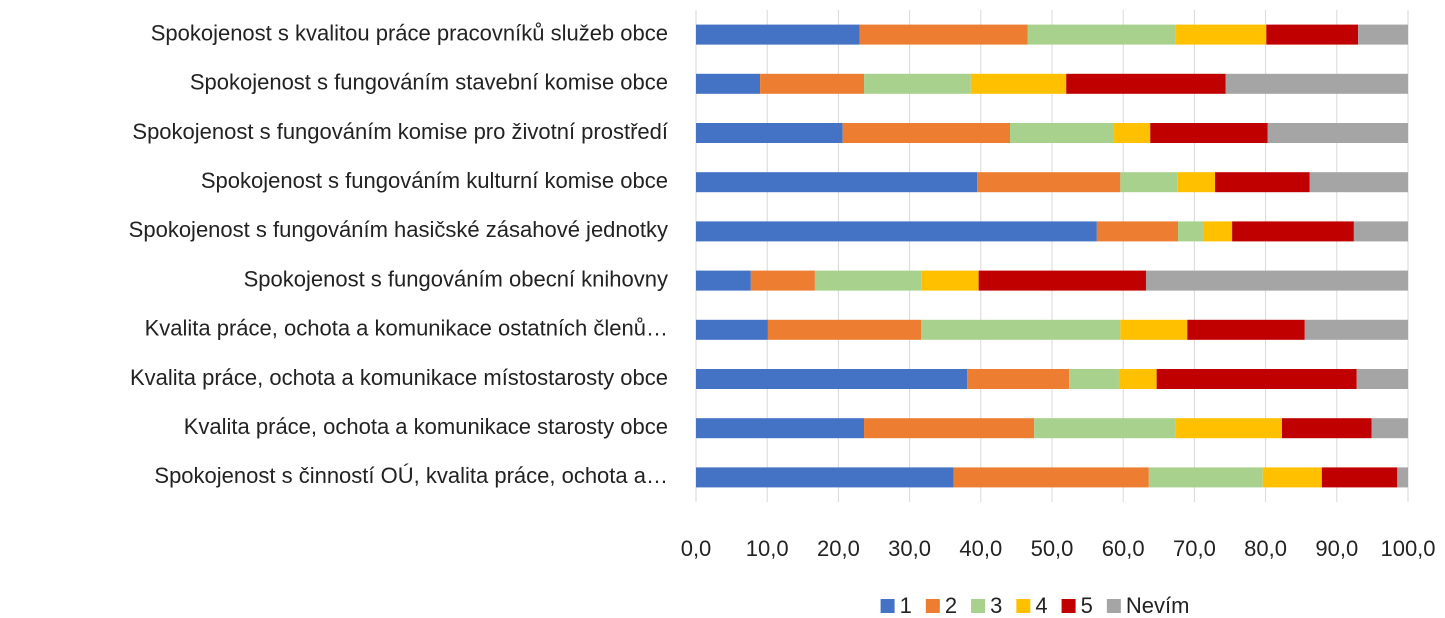 The height and width of the screenshot is (618, 1445). What do you see at coordinates (906, 605) in the screenshot?
I see `legend-label: 1` at bounding box center [906, 605].